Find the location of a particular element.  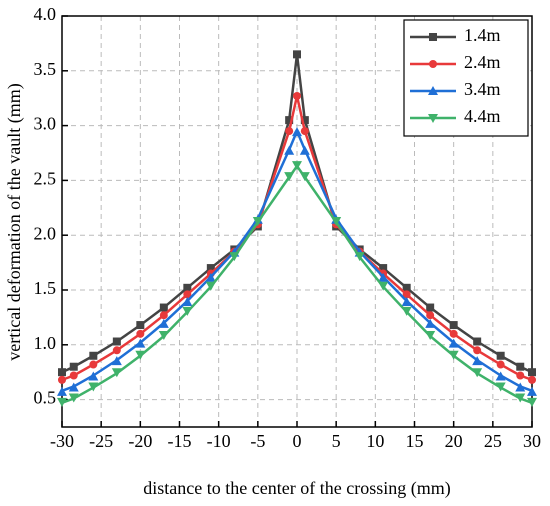

x-tick-label: -25 is located at coordinates (101, 441).